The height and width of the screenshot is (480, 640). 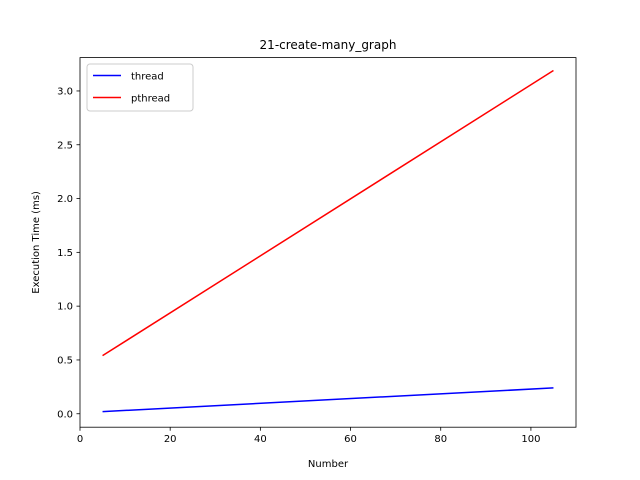 I want to click on y-axis-ticks: 0.0 0.5 1.0 1.5 2.0 2.5 3.0, so click(x=68, y=253).